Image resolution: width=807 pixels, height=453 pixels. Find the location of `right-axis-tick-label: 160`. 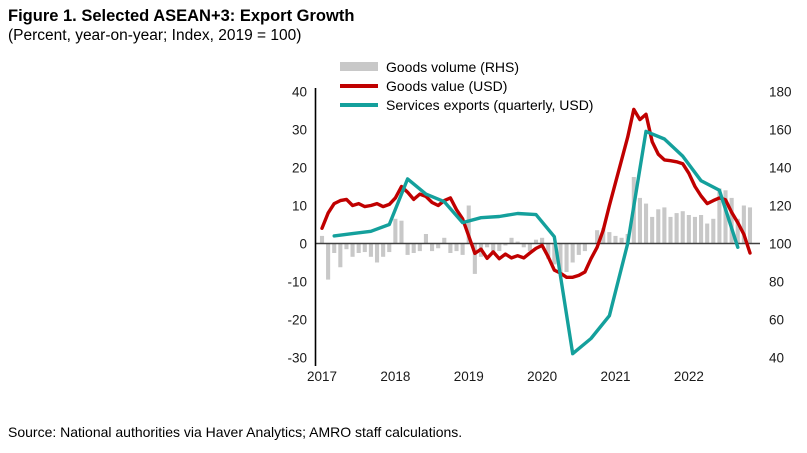

right-axis-tick-label: 160 is located at coordinates (780, 129).